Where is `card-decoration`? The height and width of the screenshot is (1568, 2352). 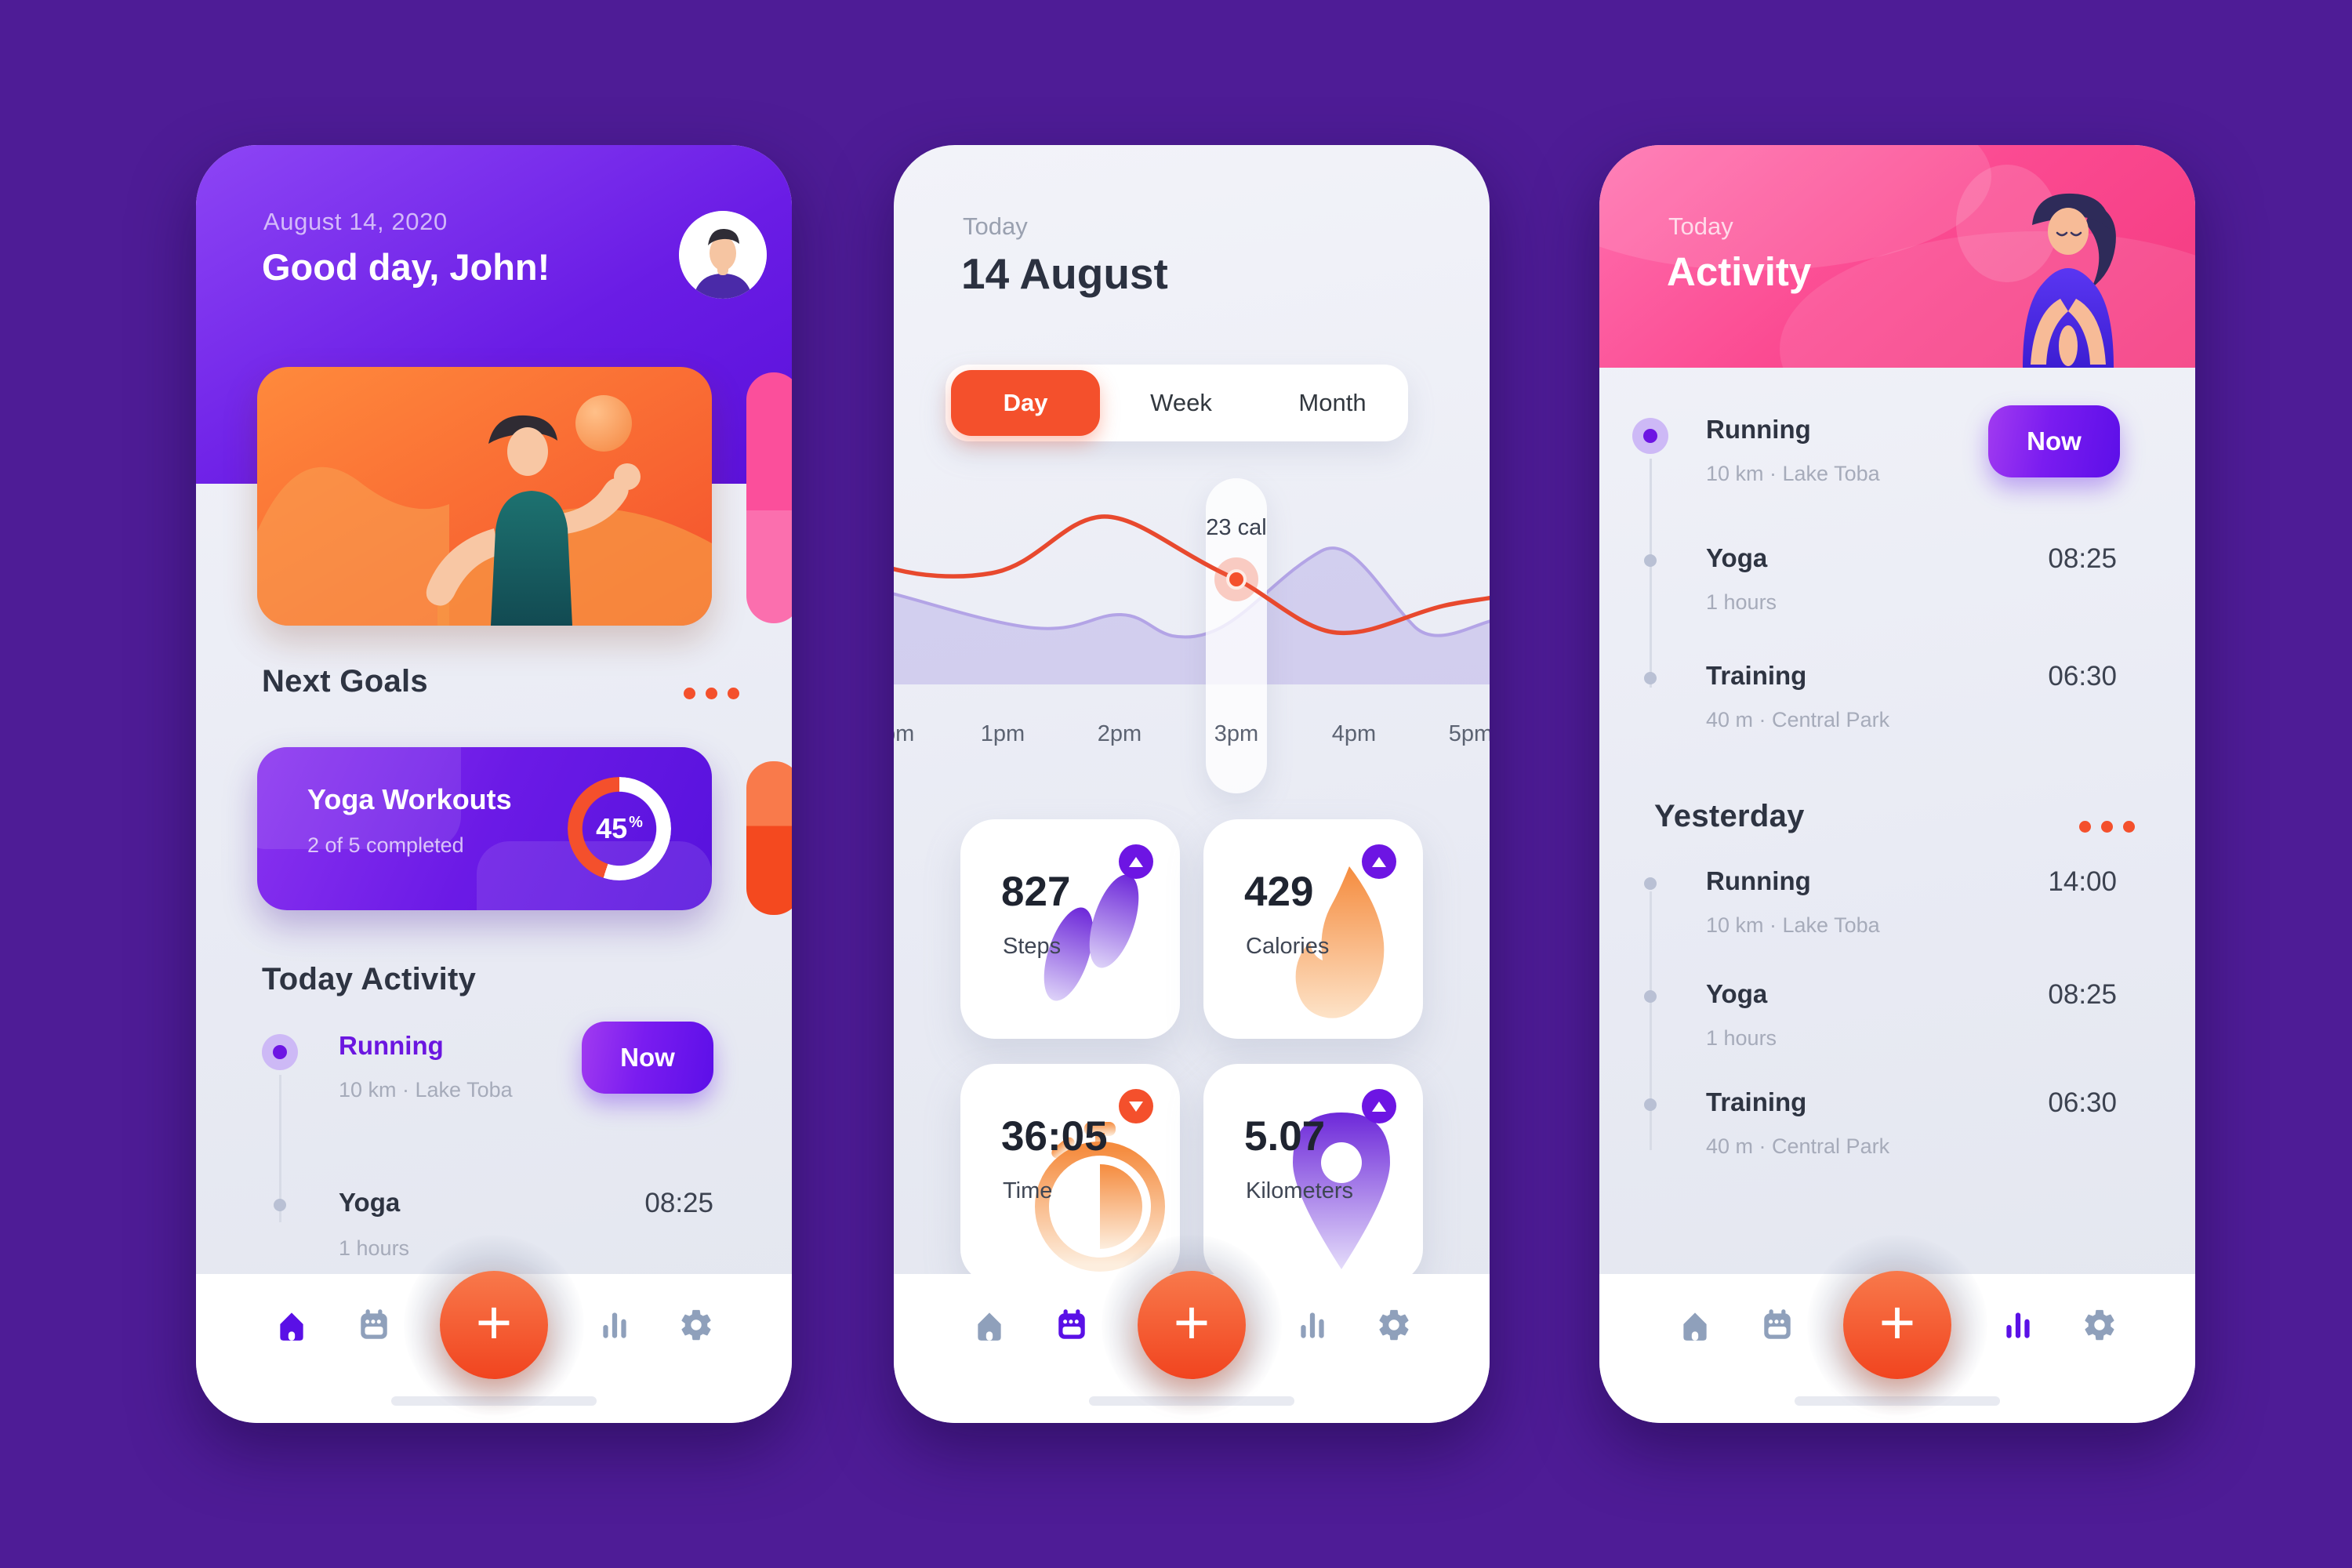
card-decoration is located at coordinates (359, 798).